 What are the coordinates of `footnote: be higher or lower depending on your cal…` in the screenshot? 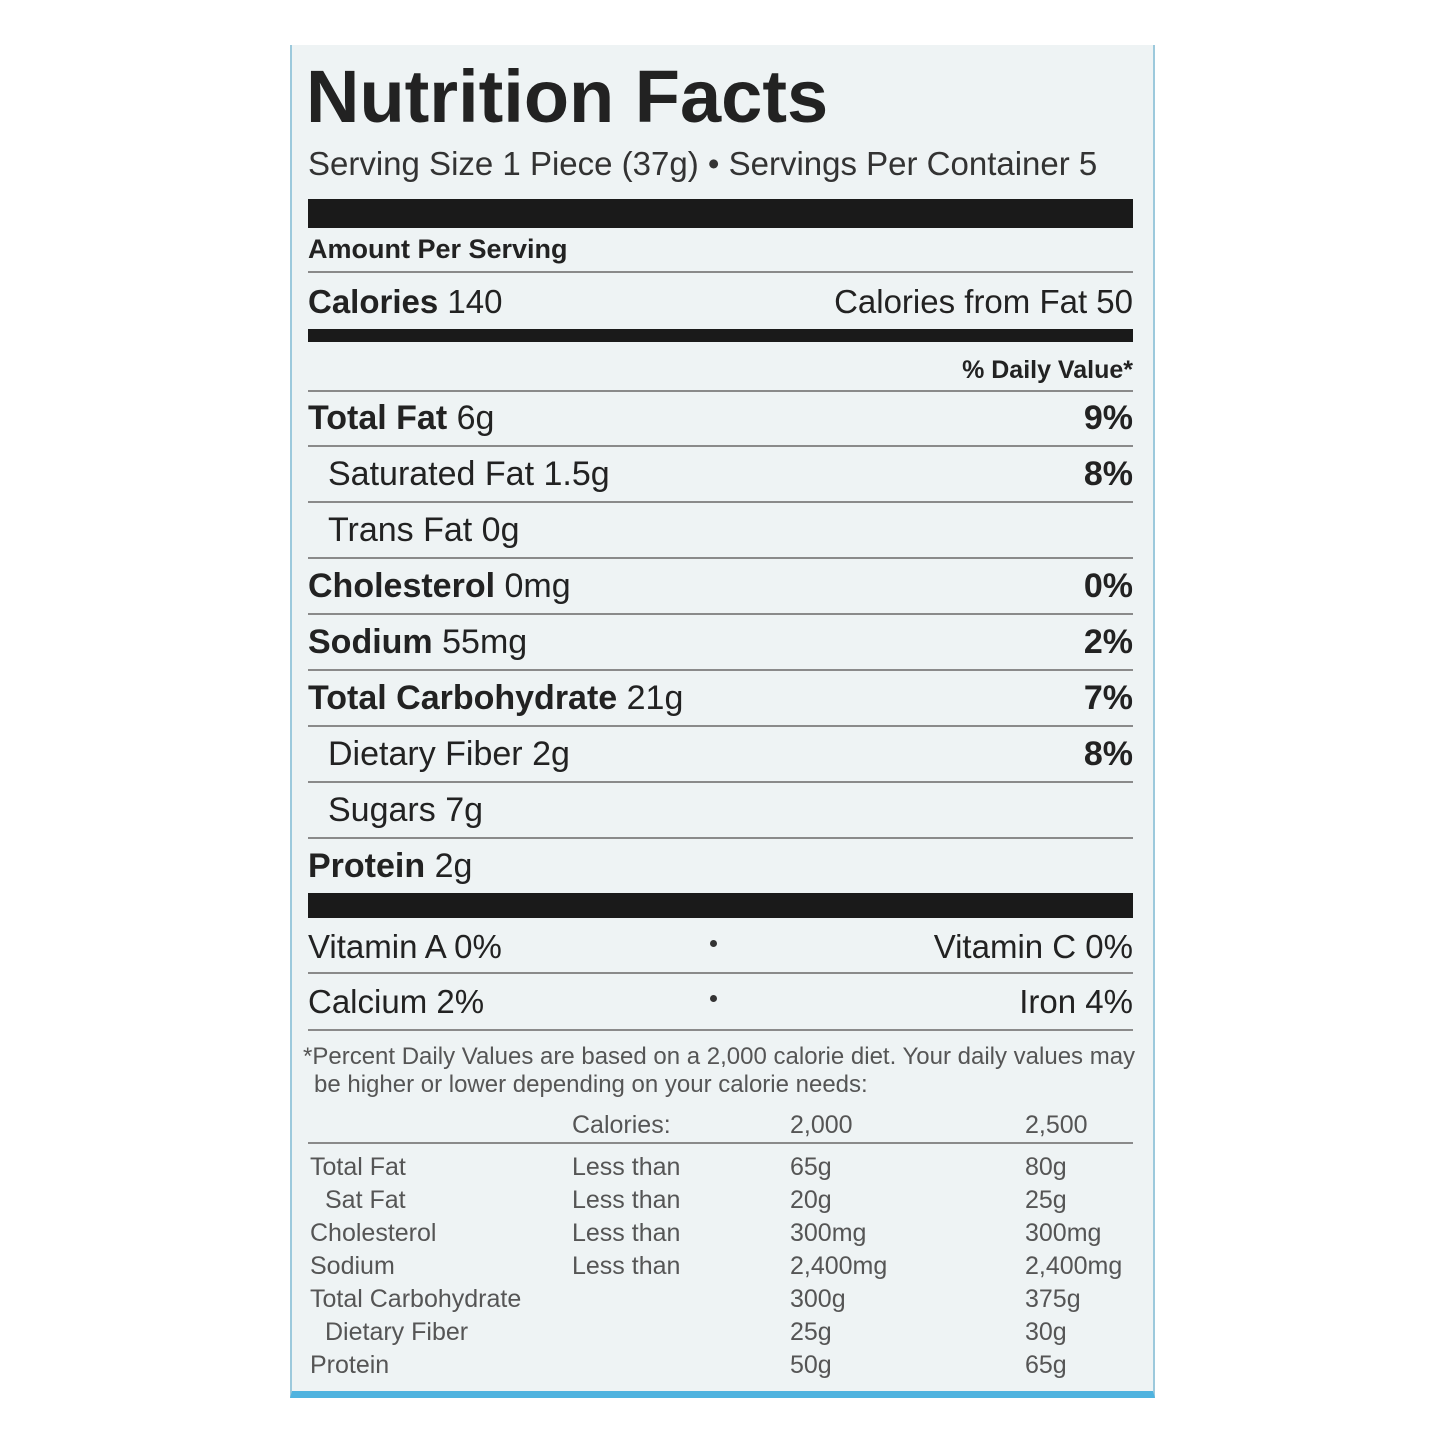 It's located at (591, 1084).